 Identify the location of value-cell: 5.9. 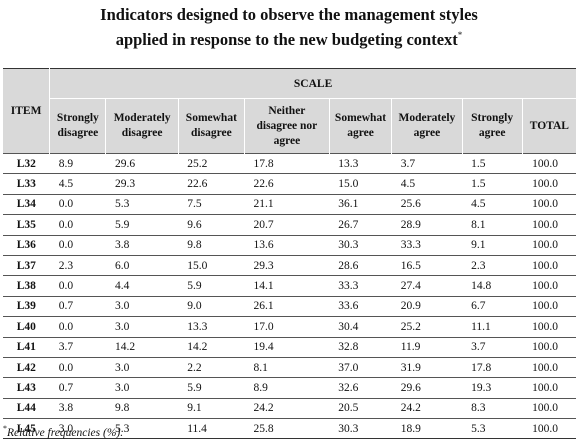
(142, 225).